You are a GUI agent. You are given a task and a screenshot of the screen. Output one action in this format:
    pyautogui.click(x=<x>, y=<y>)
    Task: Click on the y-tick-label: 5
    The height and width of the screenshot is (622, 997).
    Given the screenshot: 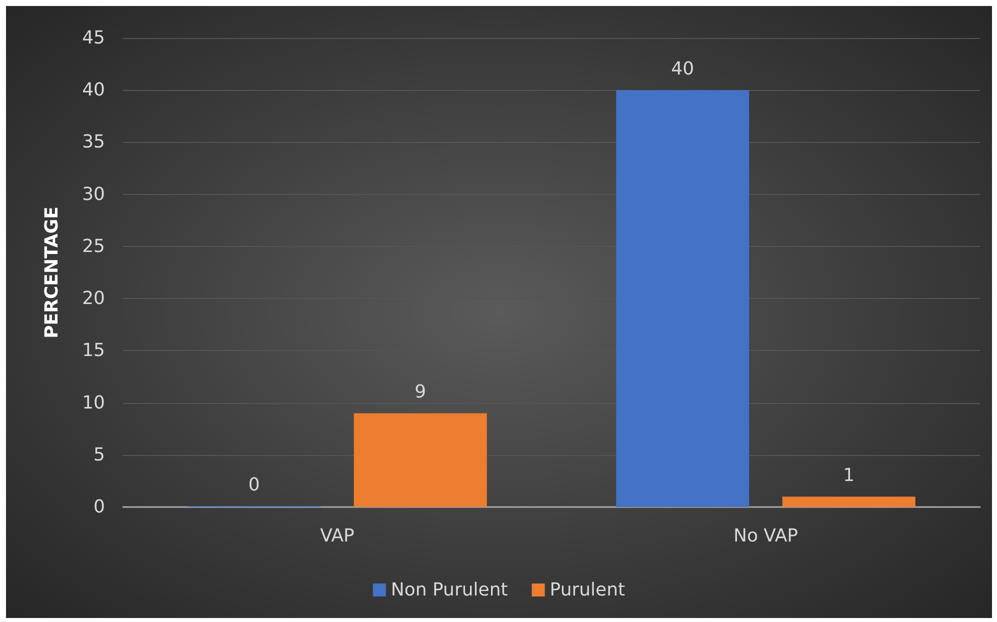 What is the action you would take?
    pyautogui.click(x=99, y=455)
    